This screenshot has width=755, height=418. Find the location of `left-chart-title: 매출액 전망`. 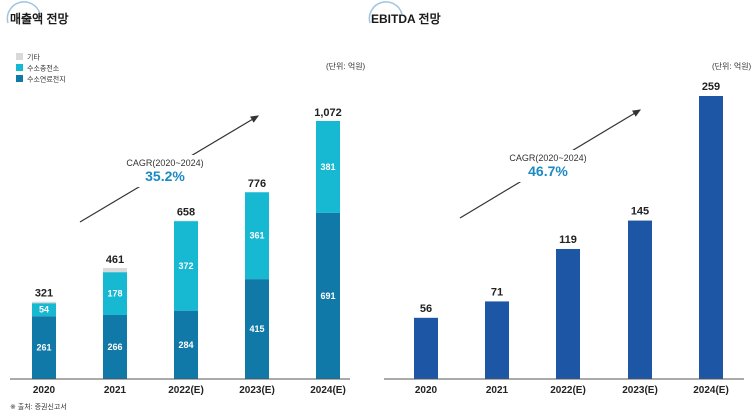

left-chart-title: 매출액 전망 is located at coordinates (39, 18).